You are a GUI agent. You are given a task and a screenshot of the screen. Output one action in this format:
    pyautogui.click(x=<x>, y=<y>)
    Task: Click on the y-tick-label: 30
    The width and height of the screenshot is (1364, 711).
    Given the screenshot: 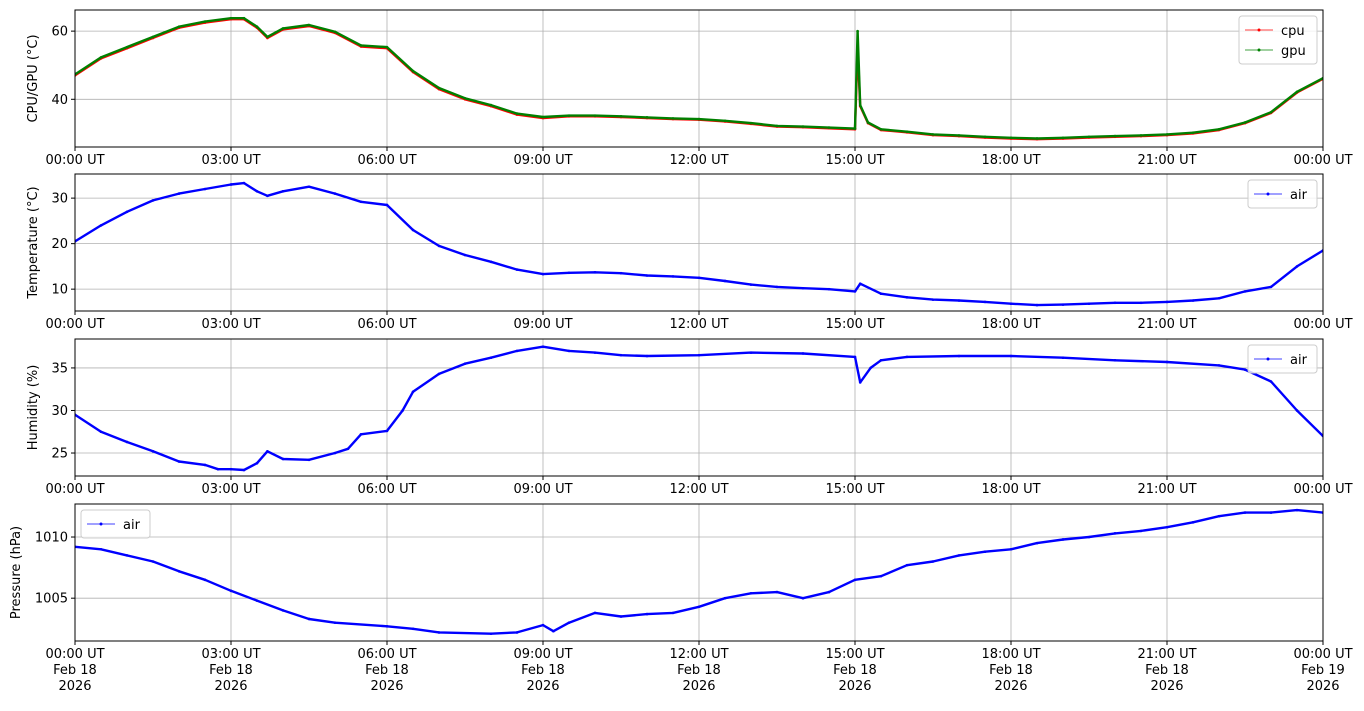 What is the action you would take?
    pyautogui.click(x=59, y=199)
    